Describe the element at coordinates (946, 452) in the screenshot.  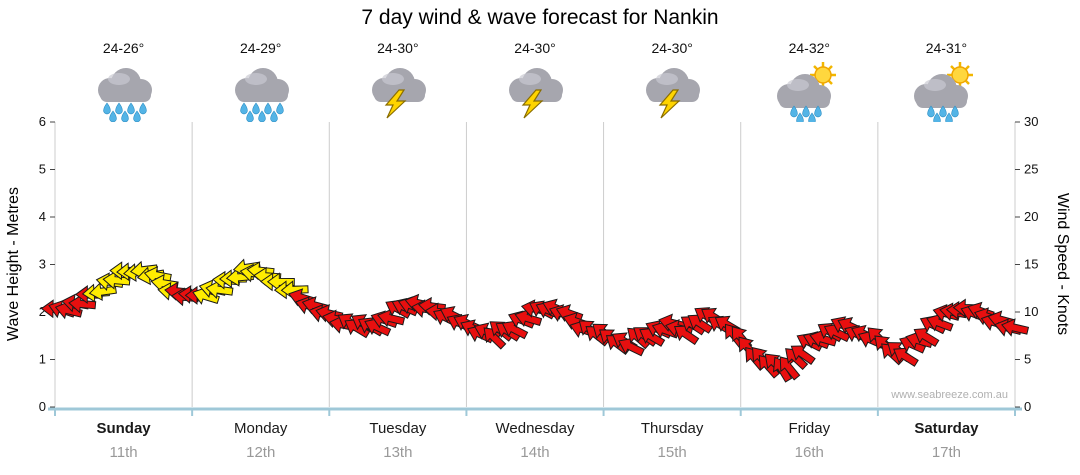
I see `day-date: 17th` at that location.